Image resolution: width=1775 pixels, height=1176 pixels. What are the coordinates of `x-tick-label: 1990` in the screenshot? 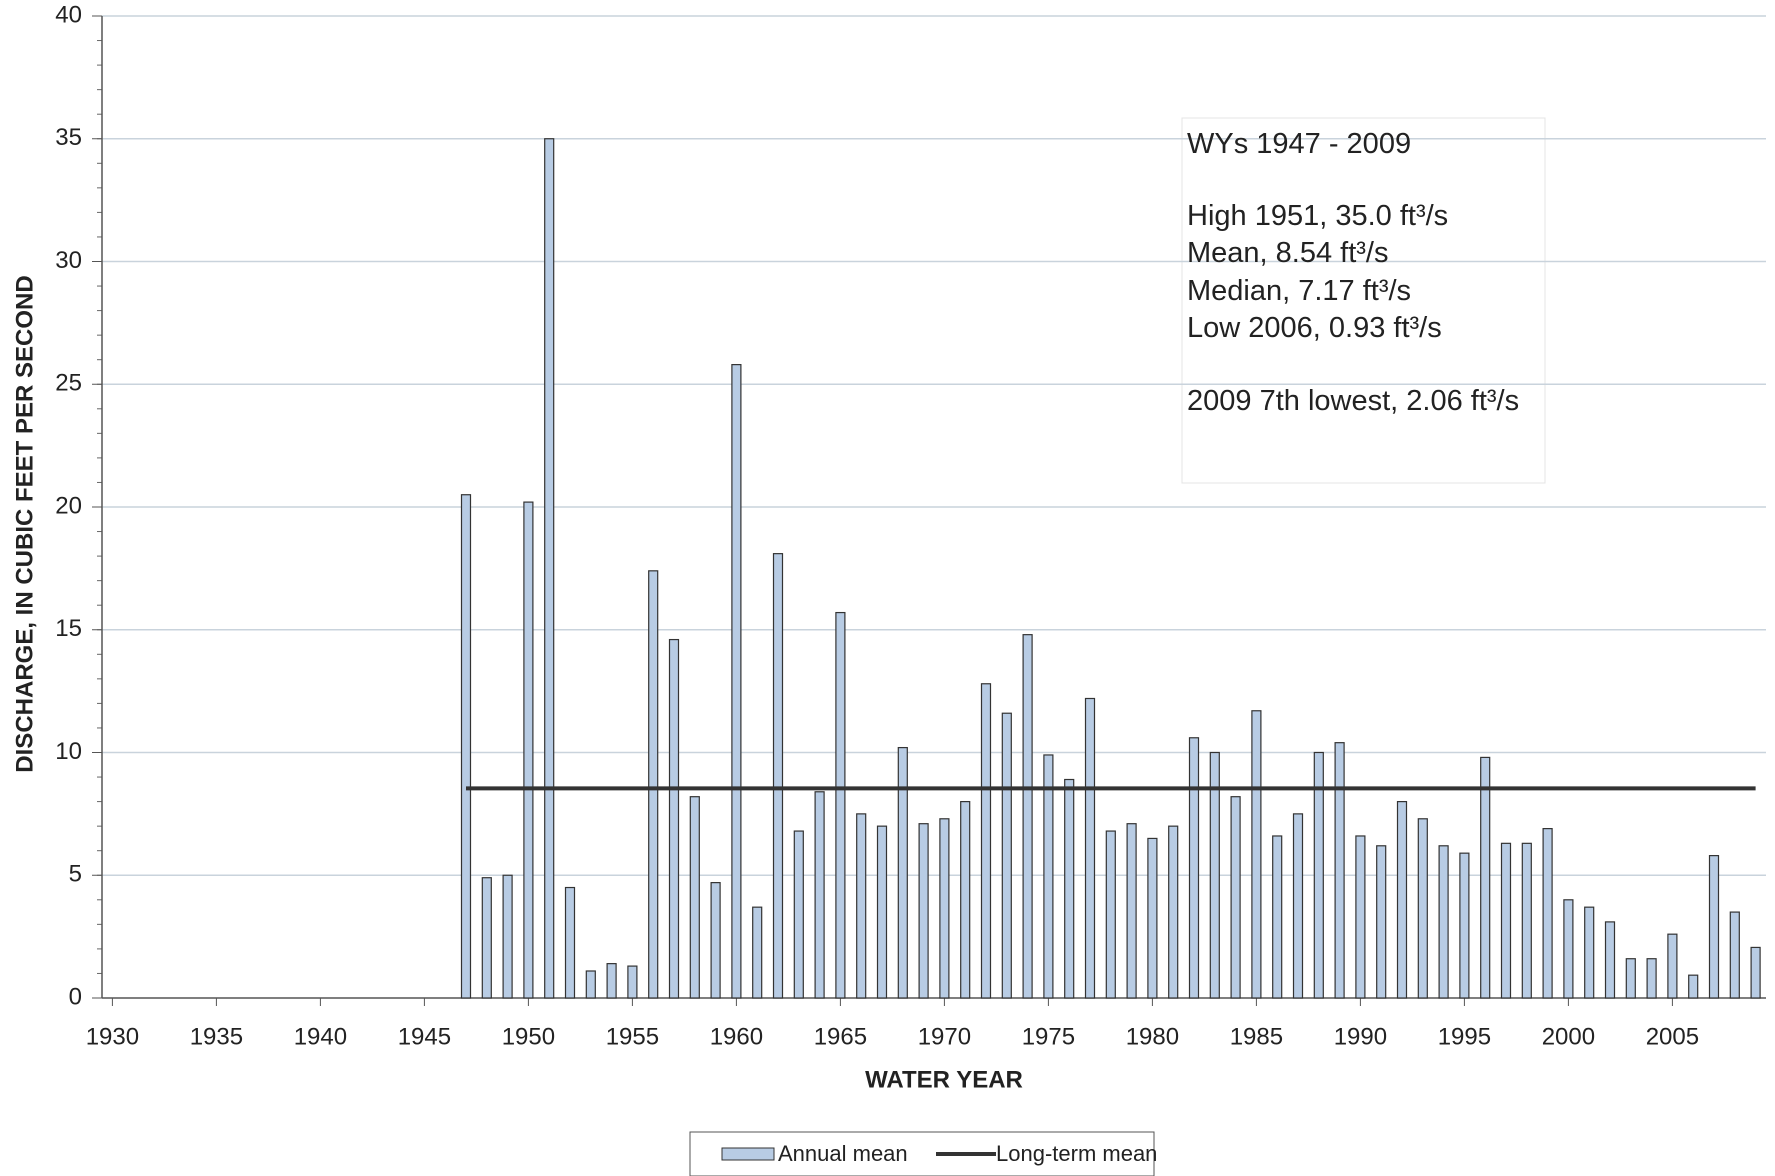 It's located at (1360, 1036).